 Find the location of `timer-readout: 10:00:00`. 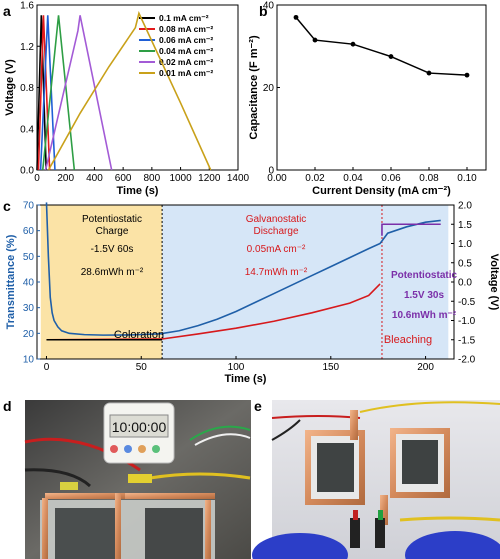

timer-readout: 10:00:00 is located at coordinates (139, 427).